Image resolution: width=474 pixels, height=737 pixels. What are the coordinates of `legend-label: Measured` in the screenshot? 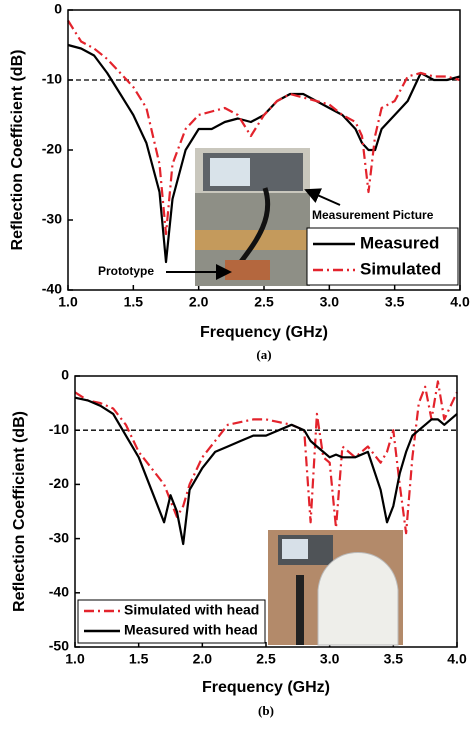 It's located at (399, 242).